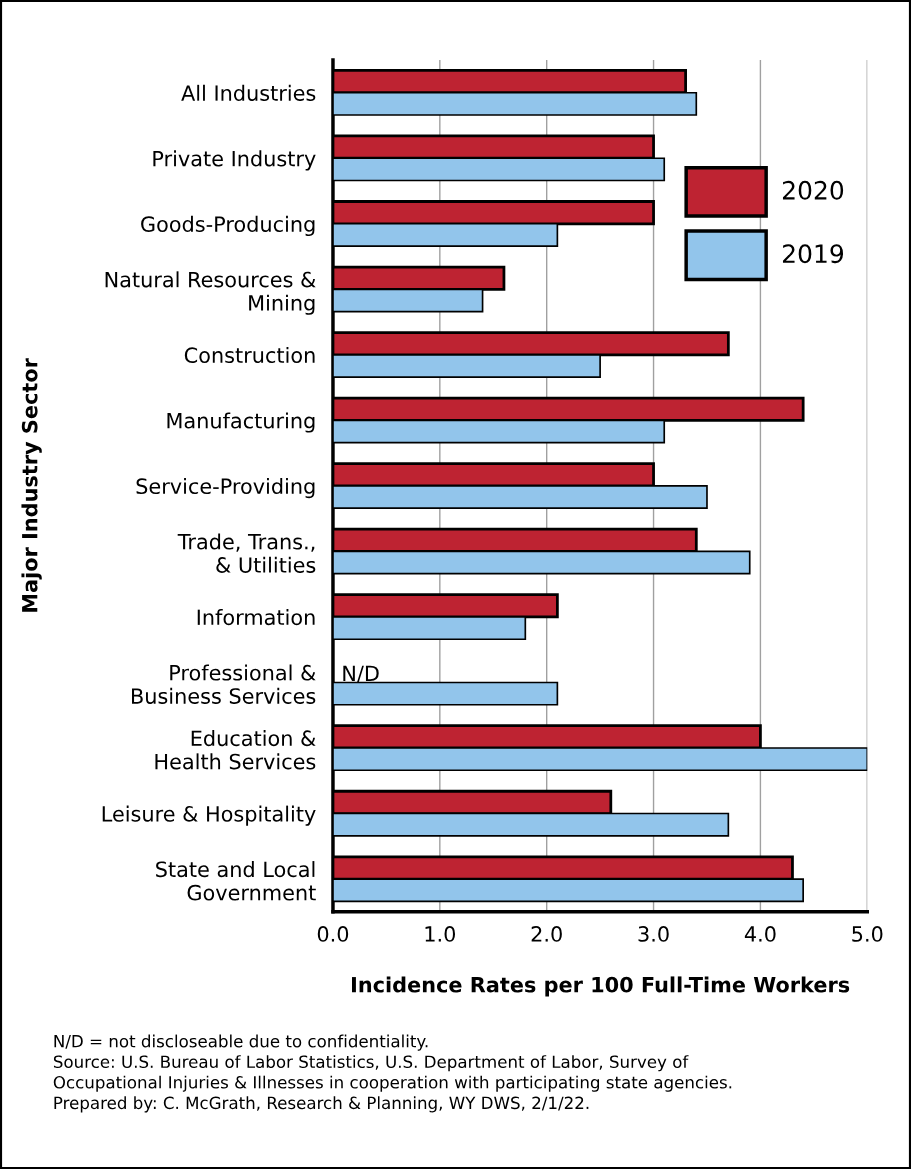 The image size is (911, 1169). What do you see at coordinates (867, 934) in the screenshot?
I see `x-tick-label: 5.0` at bounding box center [867, 934].